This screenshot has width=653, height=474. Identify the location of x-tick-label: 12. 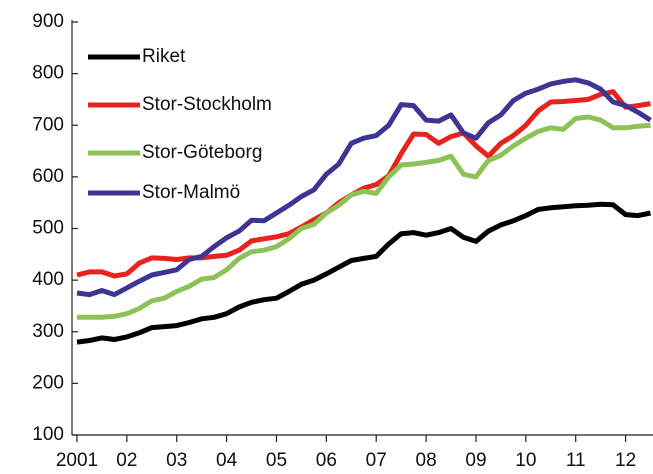
(625, 460).